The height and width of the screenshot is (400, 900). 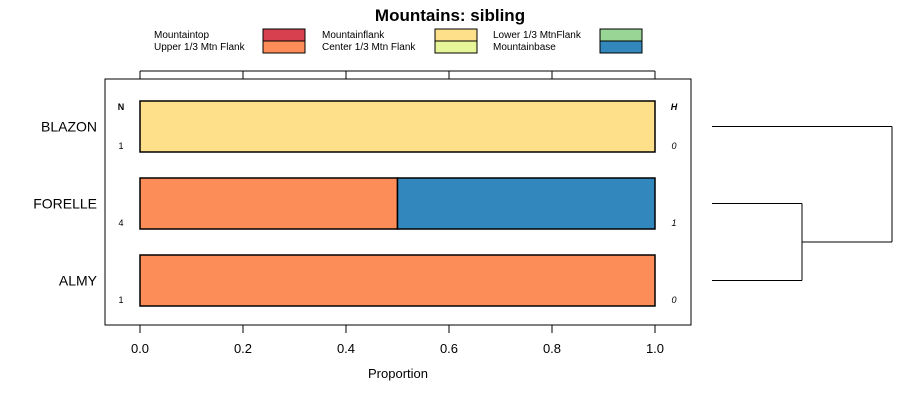 I want to click on legend-label-center-1-3-mtn-flank: Center 1/3 Mtn Flank, so click(x=369, y=47).